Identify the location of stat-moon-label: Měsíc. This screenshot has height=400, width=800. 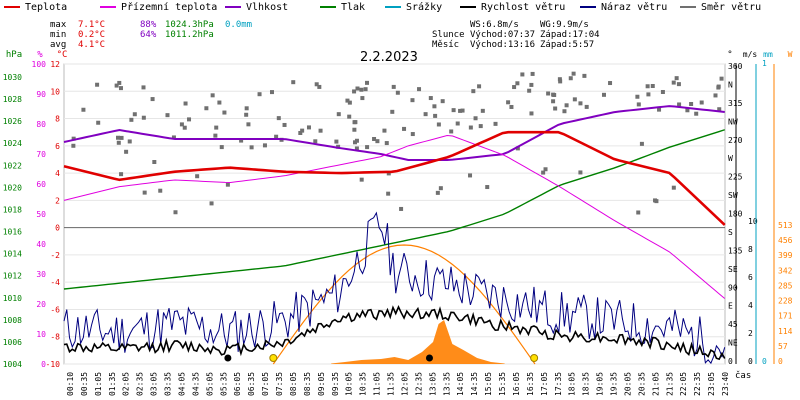
(446, 45).